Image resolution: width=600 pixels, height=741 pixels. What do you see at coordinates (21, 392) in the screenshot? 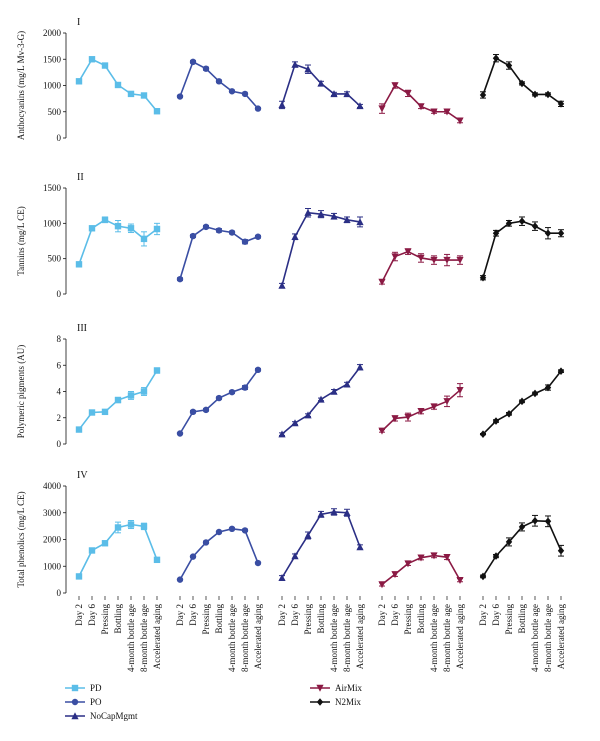
I see `y-axis-label: Polymeric pigments (AU)` at bounding box center [21, 392].